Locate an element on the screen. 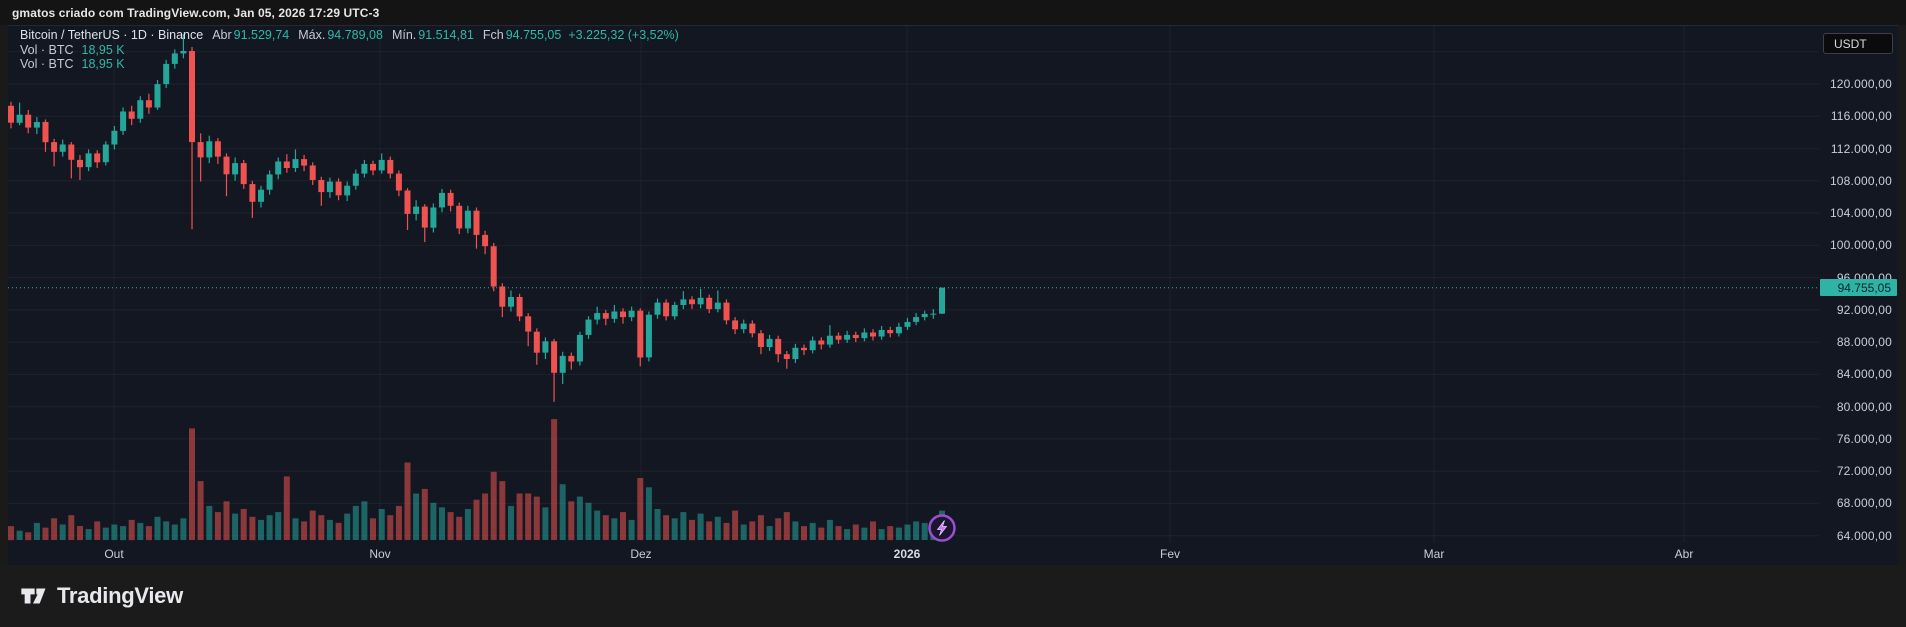  legend-ohlc-label: Abr is located at coordinates (222, 35).